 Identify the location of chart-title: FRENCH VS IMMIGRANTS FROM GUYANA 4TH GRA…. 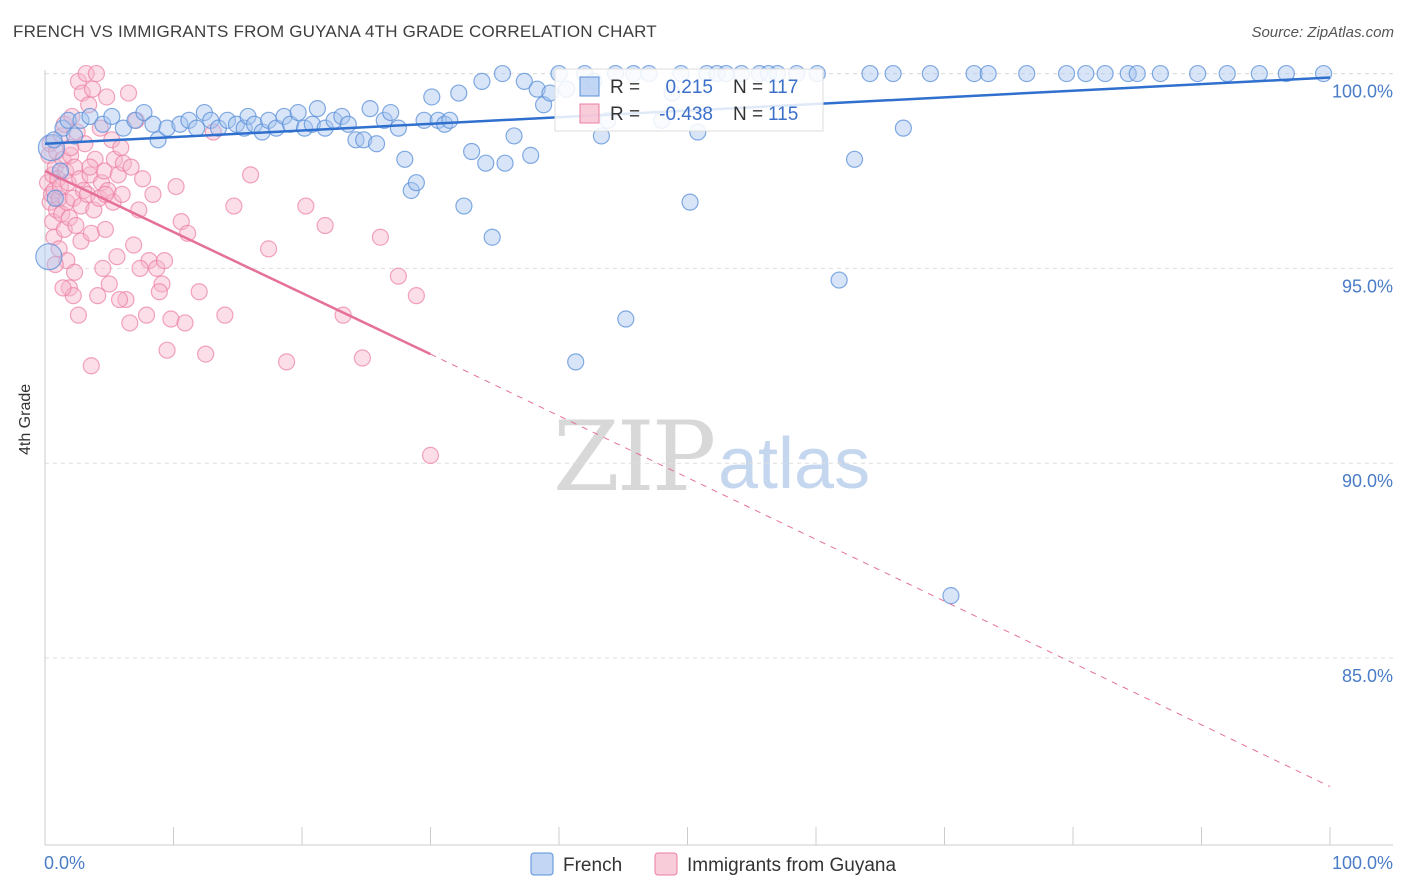
(335, 31).